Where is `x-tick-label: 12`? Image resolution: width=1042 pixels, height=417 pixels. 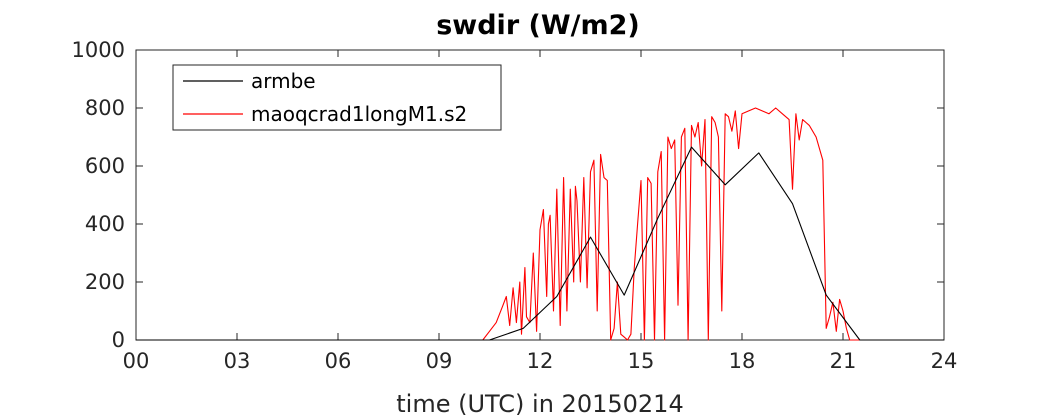 x-tick-label: 12 is located at coordinates (540, 361).